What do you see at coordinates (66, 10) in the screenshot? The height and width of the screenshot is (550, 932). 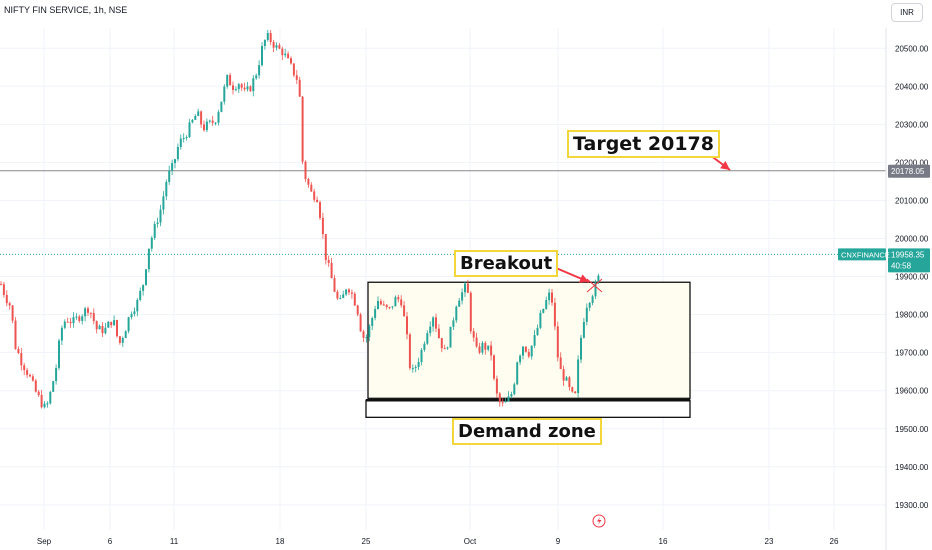 I see `chart-title: NIFTY FIN SERVICE, 1h, NSE` at bounding box center [66, 10].